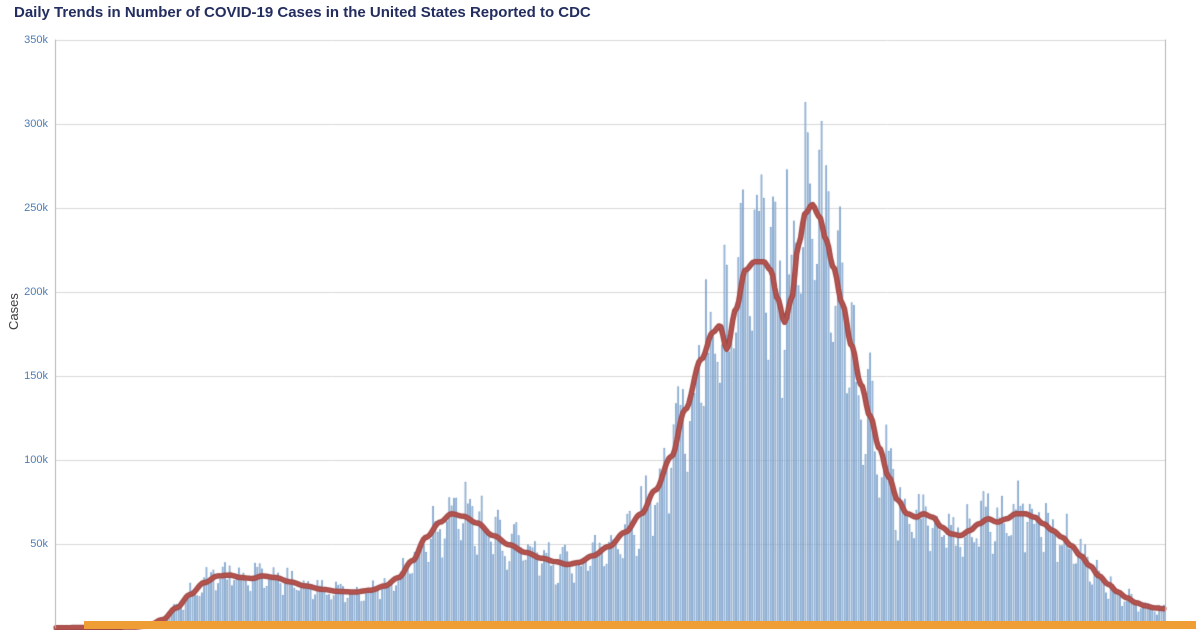 The width and height of the screenshot is (1200, 630). Describe the element at coordinates (36, 40) in the screenshot. I see `y-tick-label: 350k` at that location.